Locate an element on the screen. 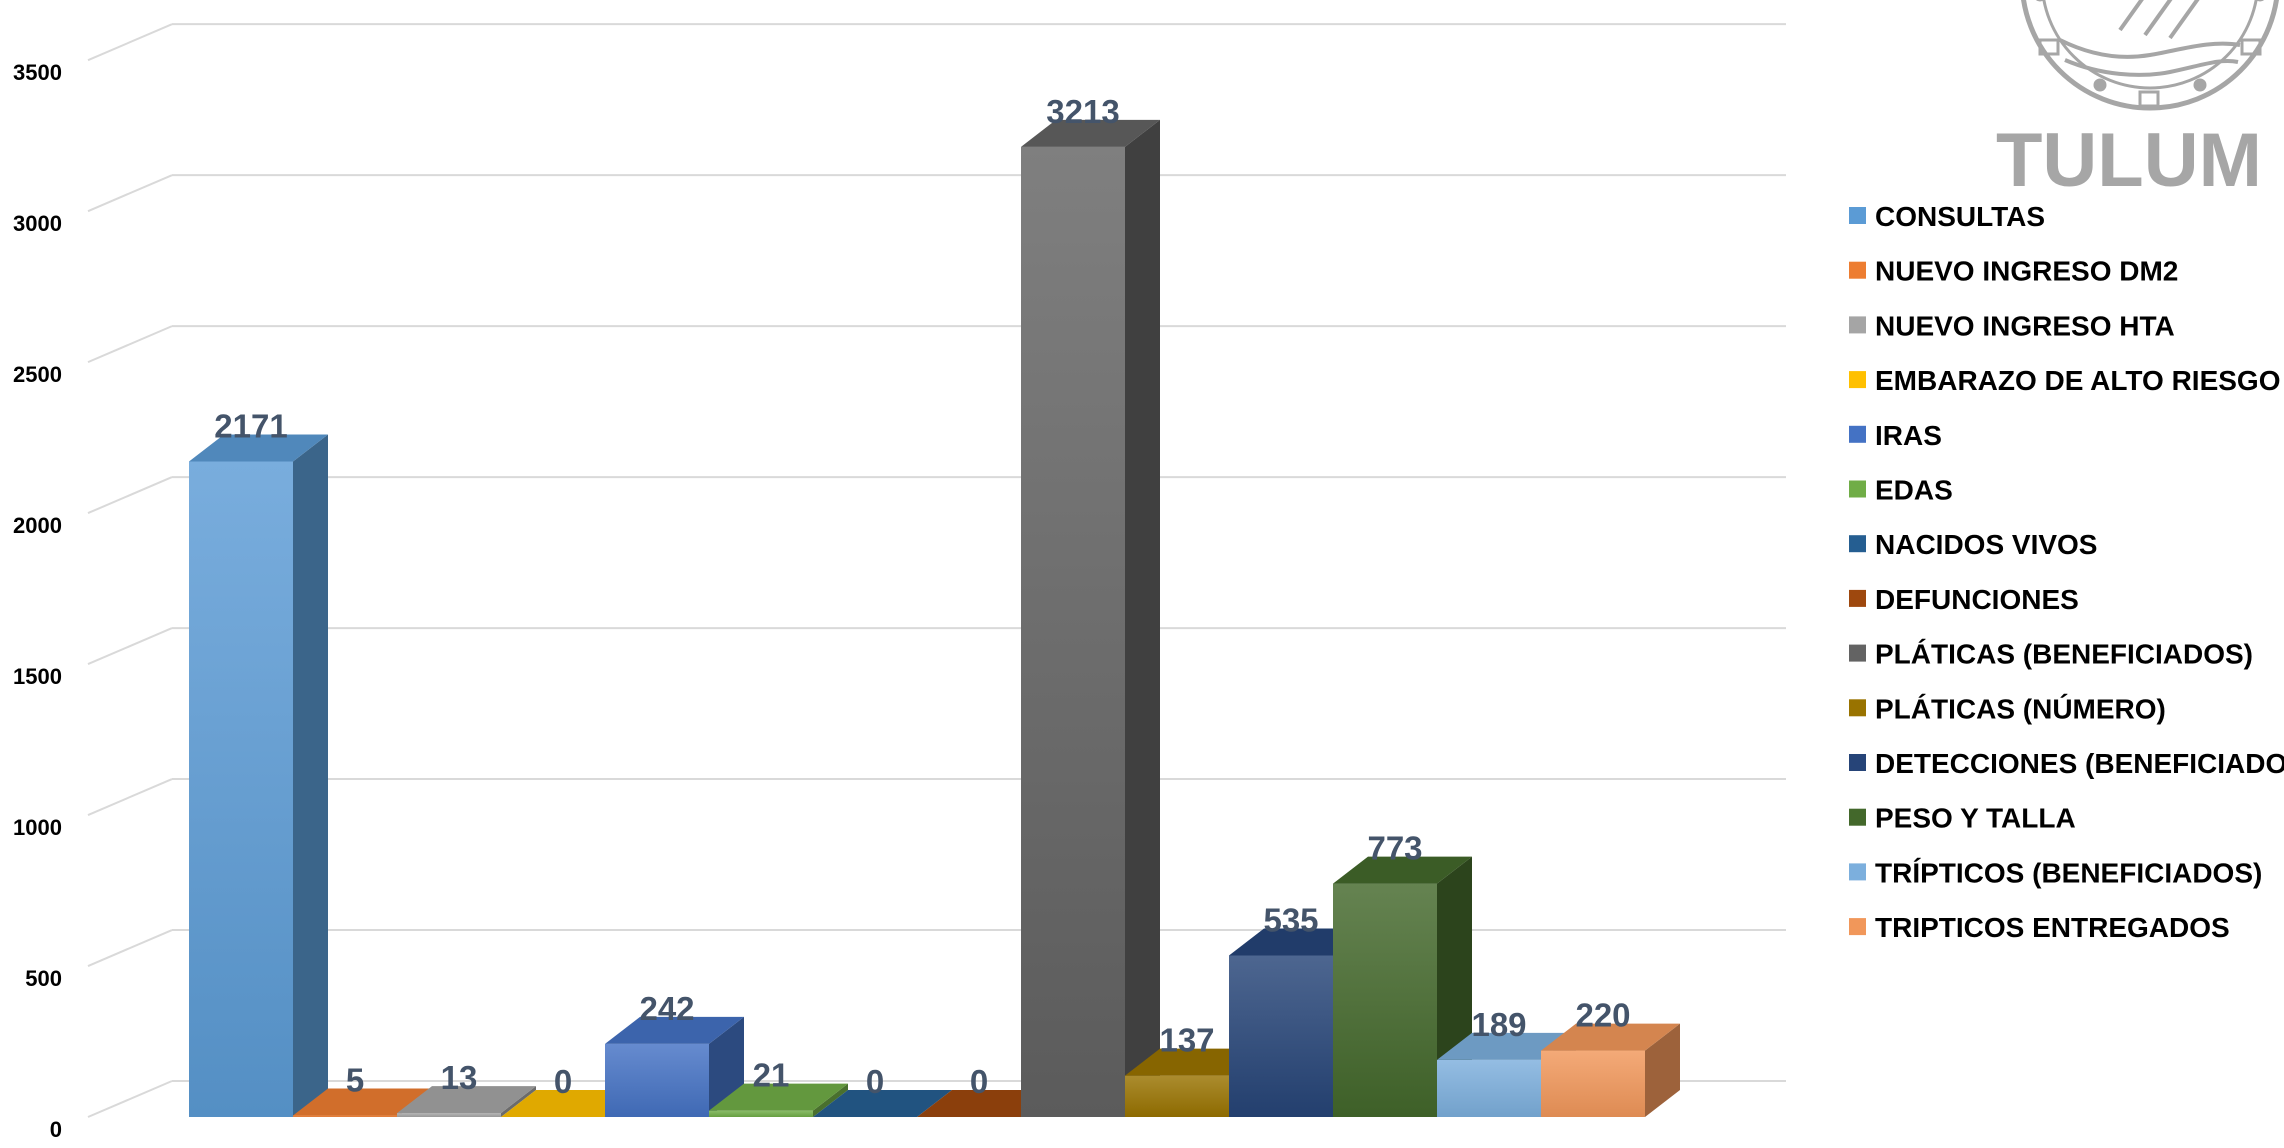 This screenshot has width=2284, height=1148. data-label: 220 is located at coordinates (1602, 1015).